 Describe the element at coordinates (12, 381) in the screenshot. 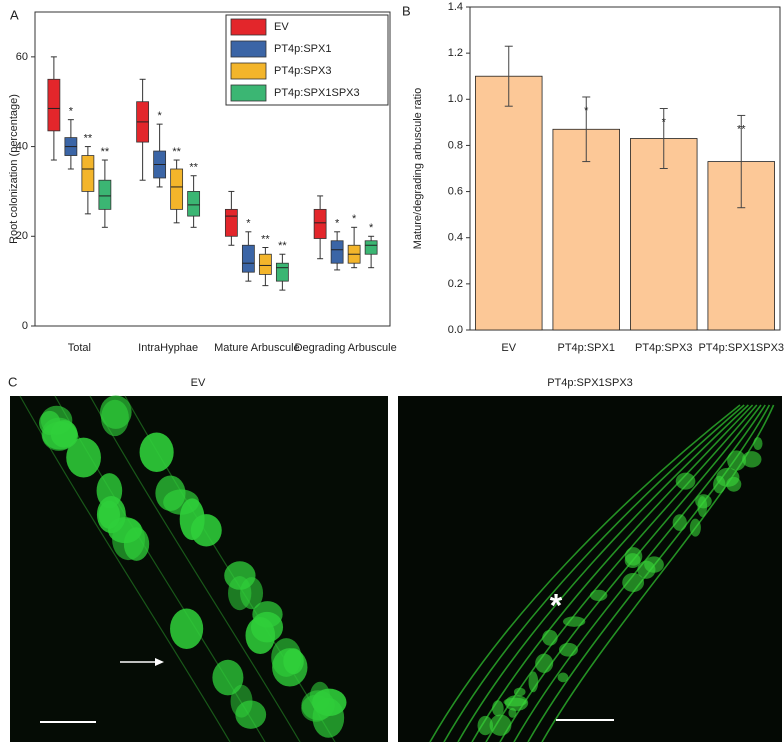

I see `panel-label: C` at that location.